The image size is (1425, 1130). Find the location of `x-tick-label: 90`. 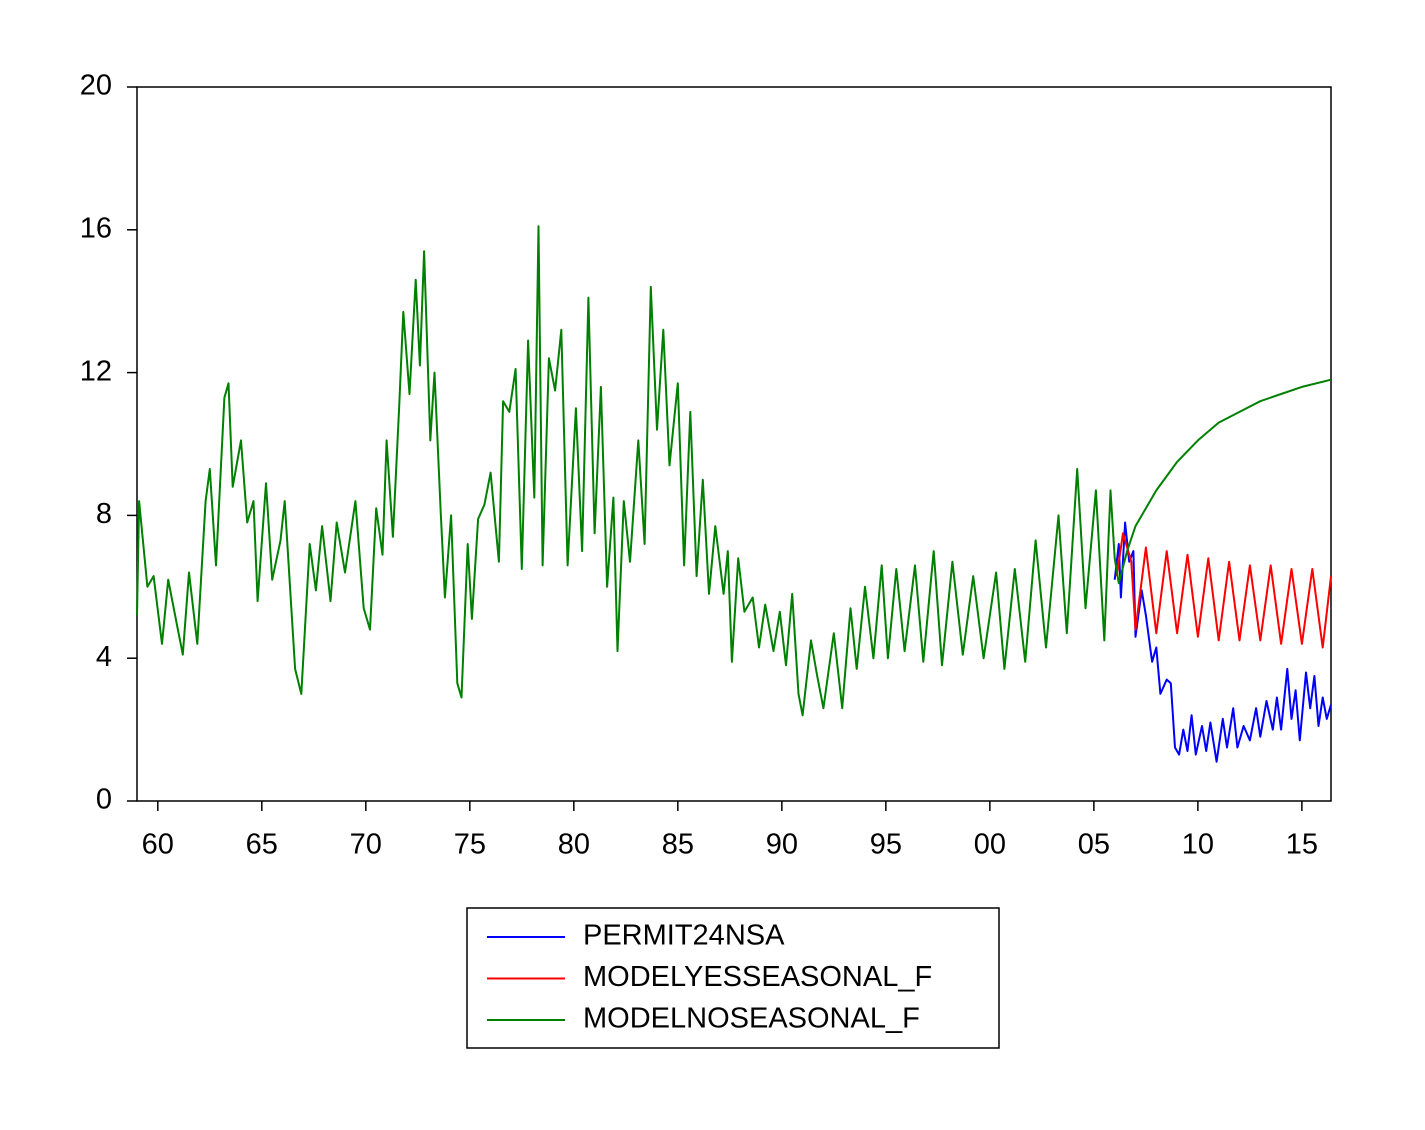

x-tick-label: 90 is located at coordinates (782, 845).